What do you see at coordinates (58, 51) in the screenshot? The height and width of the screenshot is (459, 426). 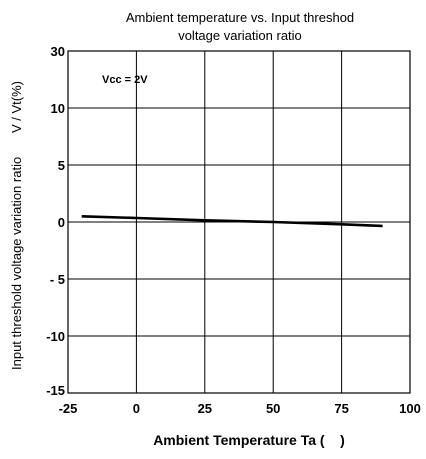 I see `y-tick-label: 30` at bounding box center [58, 51].